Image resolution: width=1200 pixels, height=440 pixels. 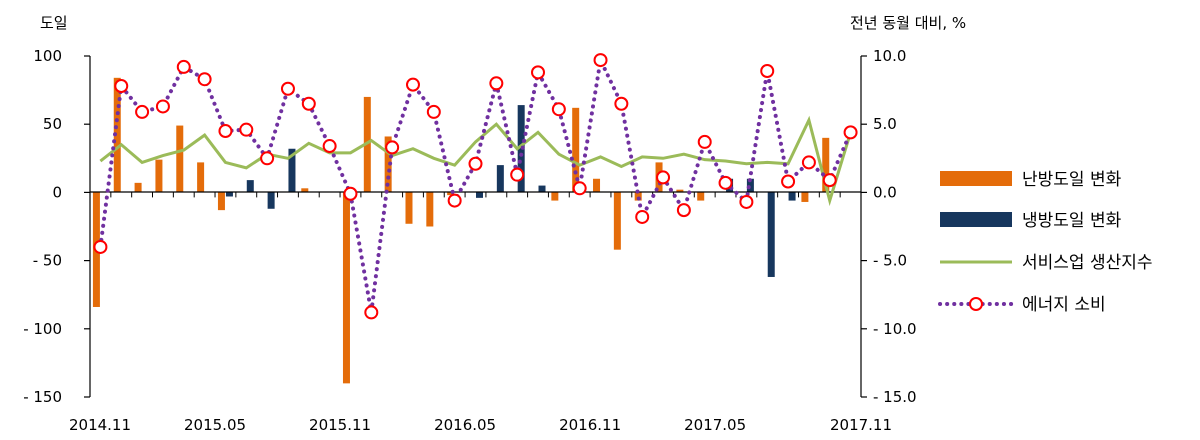 What do you see at coordinates (890, 261) in the screenshot?
I see `right-tick-label: - 5.0` at bounding box center [890, 261].